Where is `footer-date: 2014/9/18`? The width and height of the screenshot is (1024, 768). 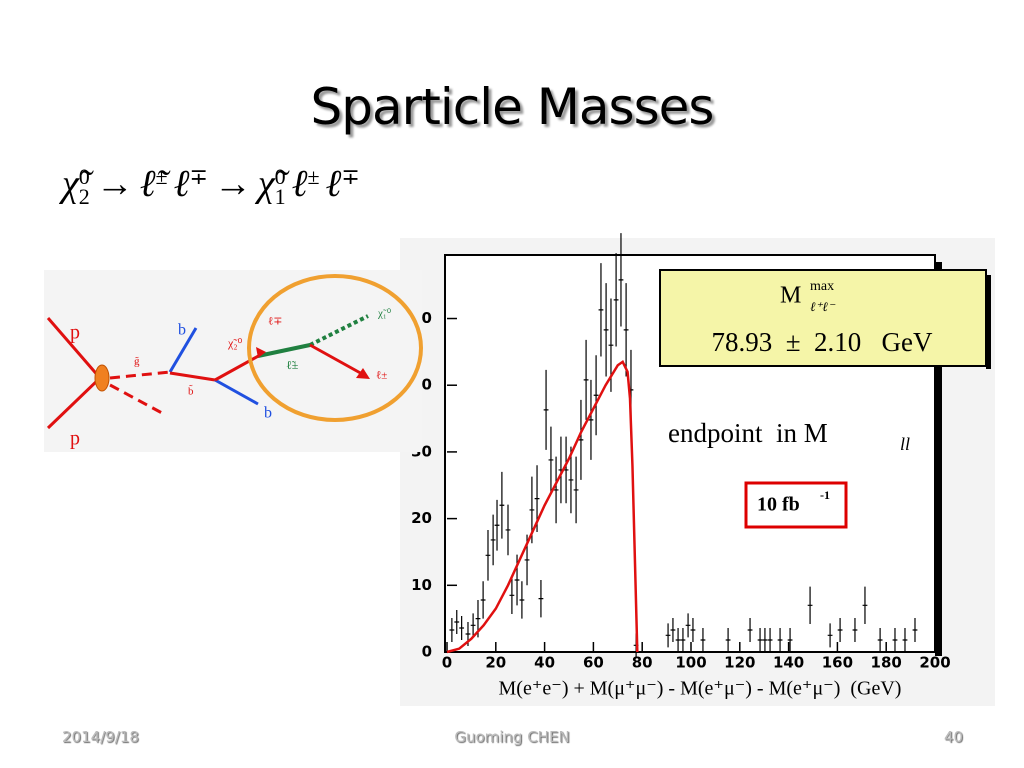 footer-date: 2014/9/18 is located at coordinates (100, 737).